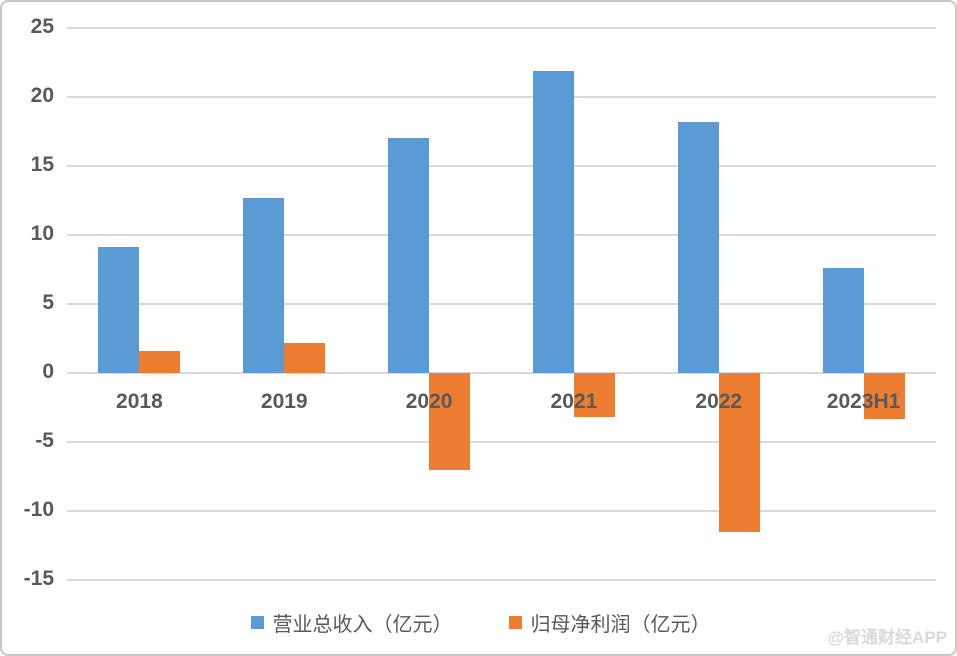 Image resolution: width=957 pixels, height=656 pixels. I want to click on gridline--10, so click(501, 511).